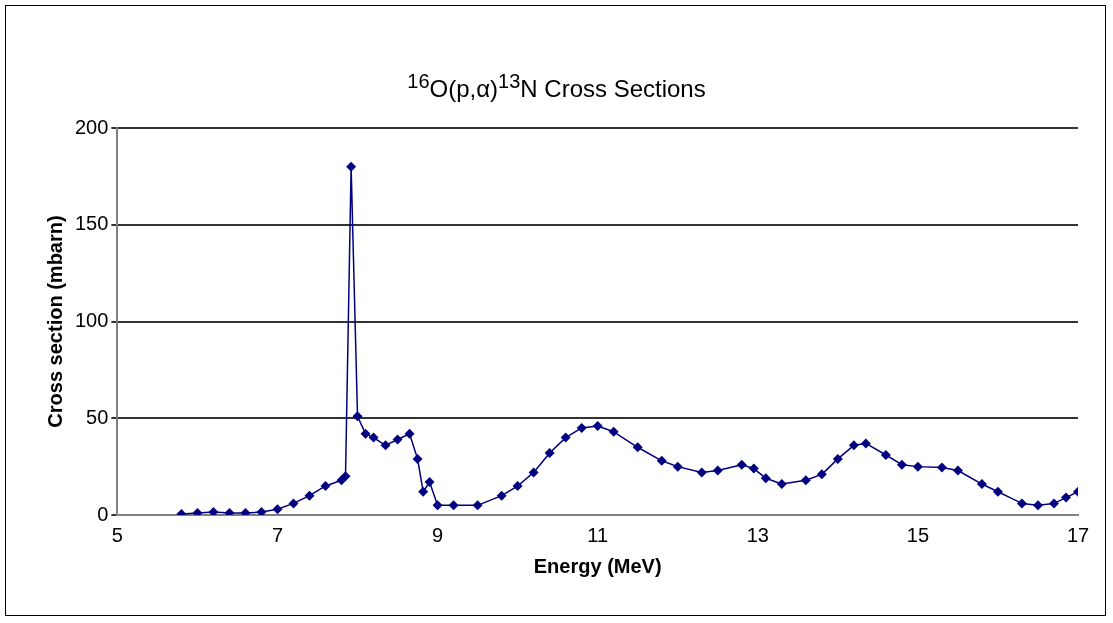 This screenshot has width=1113, height=623. Describe the element at coordinates (556, 86) in the screenshot. I see `chart-title: $^{16}$O(p,α)$^{13}$N Cross Sections` at that location.